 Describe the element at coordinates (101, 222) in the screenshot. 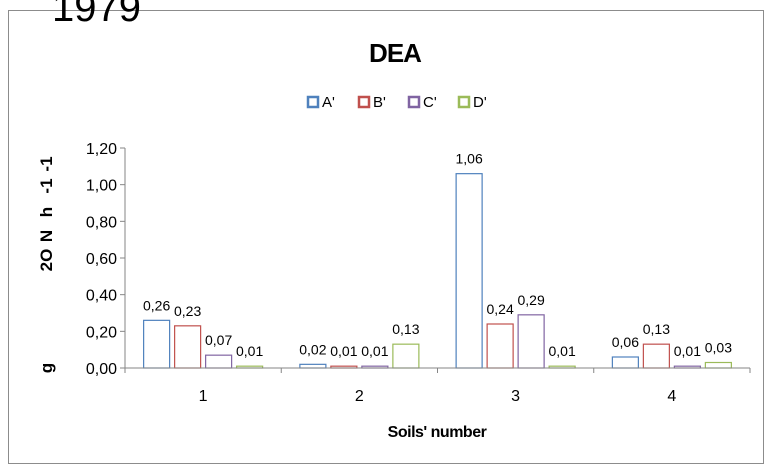

I see `y-tick-label: 0,80` at that location.